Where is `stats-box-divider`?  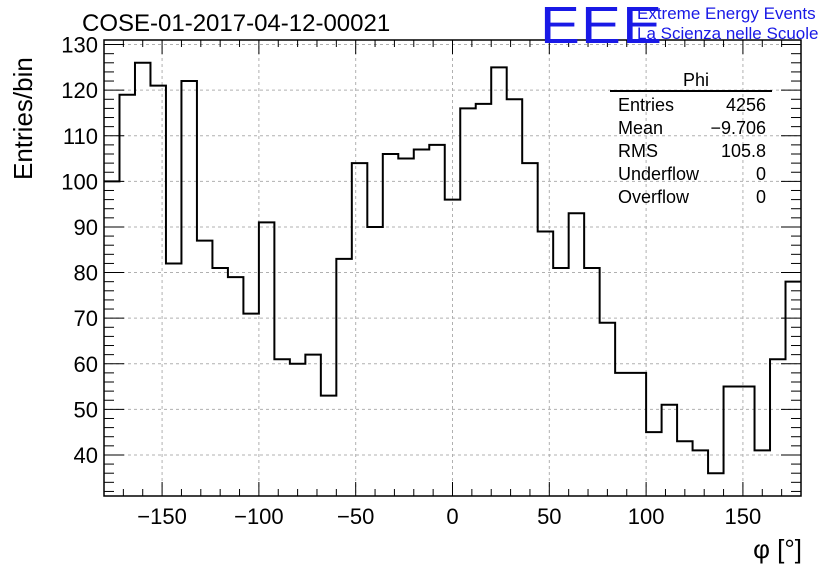
stats-box-divider is located at coordinates (691, 91).